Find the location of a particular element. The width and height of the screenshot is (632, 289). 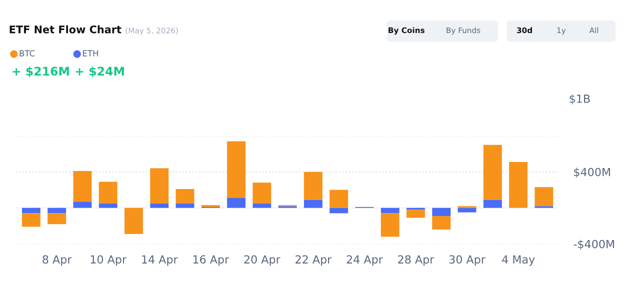

y-tick-label: $400M is located at coordinates (592, 173).